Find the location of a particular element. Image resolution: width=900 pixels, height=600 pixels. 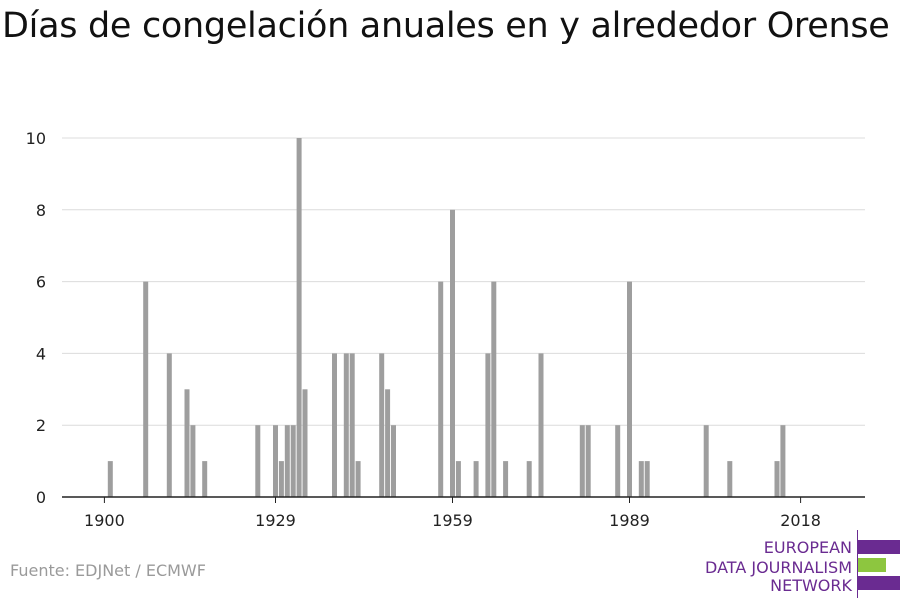

bar-1941 is located at coordinates (346, 425).